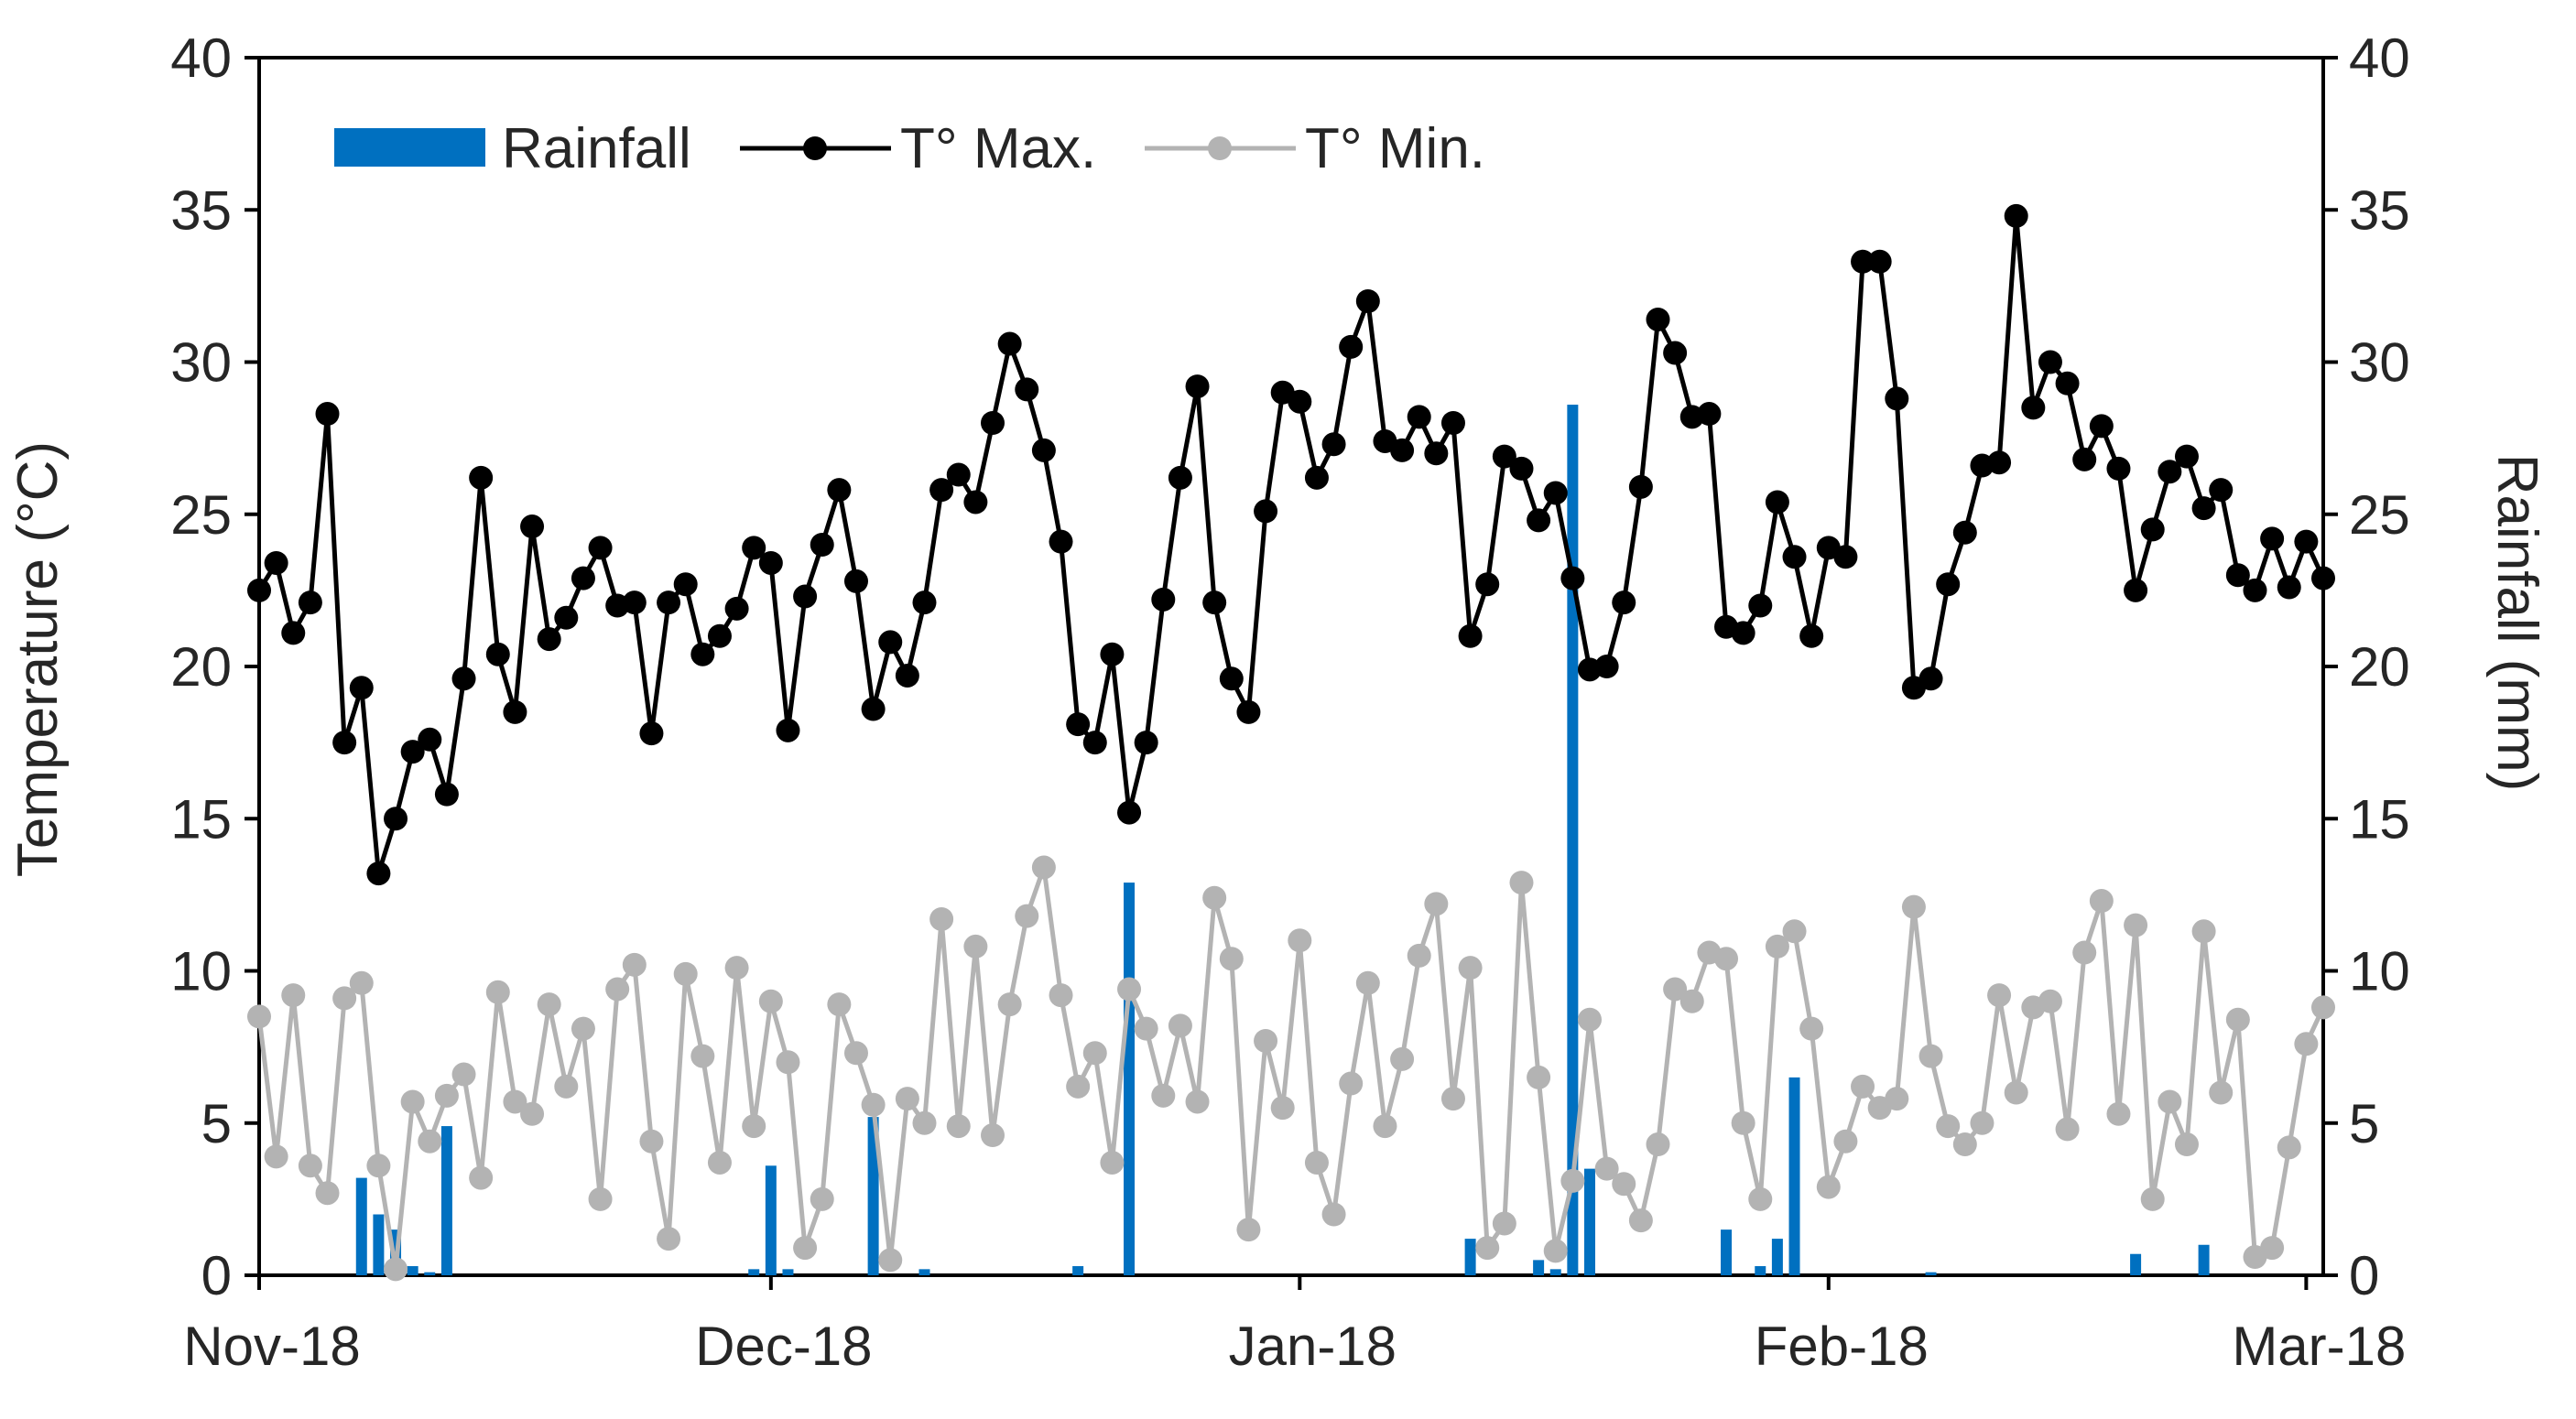 This screenshot has height=1419, width=2576. Describe the element at coordinates (216, 1276) in the screenshot. I see `left-tick-label: 0` at that location.